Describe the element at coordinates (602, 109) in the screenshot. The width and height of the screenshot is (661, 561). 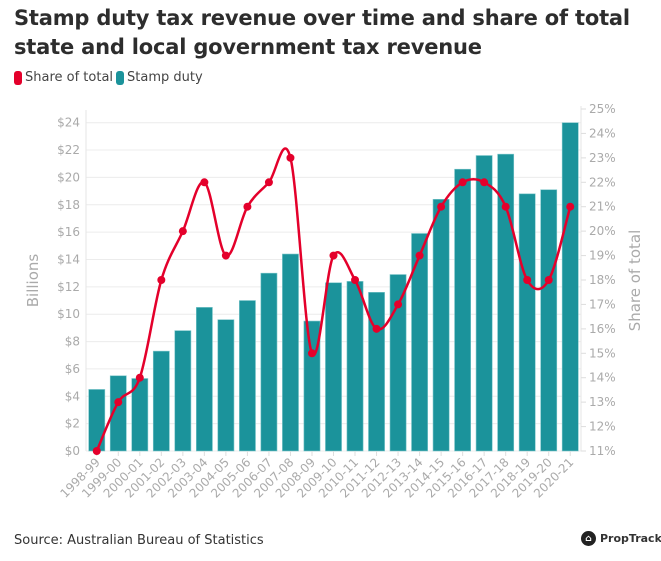
I see `y-right-tick-label: 25%` at that location.